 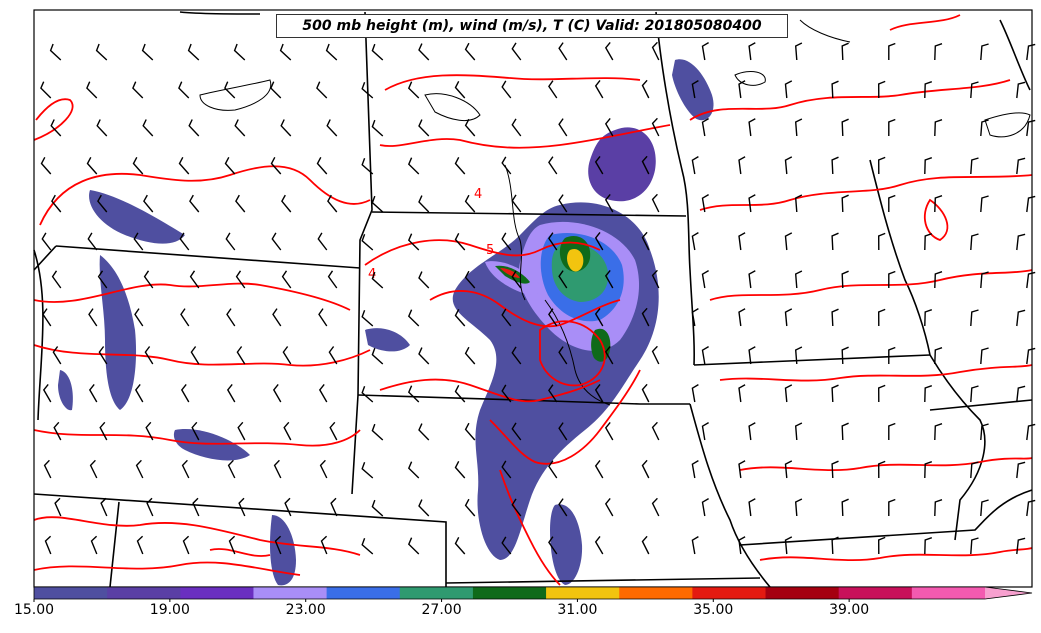 I want to click on shaded-region-mountain-a, so click(x=137, y=217).